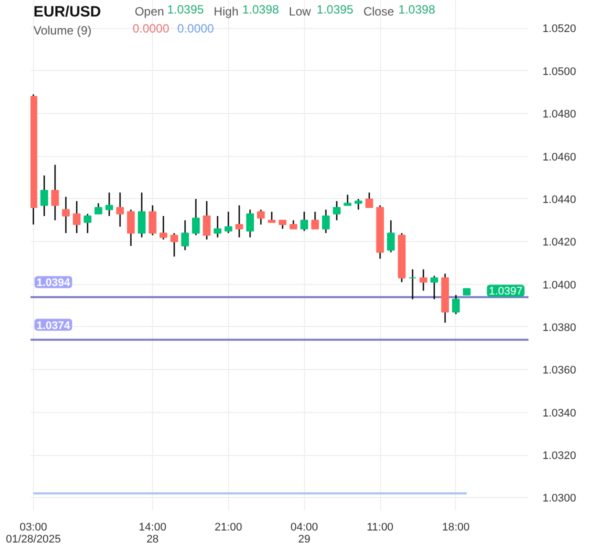  Describe the element at coordinates (559, 72) in the screenshot. I see `y-tick-label: 1.0500` at that location.